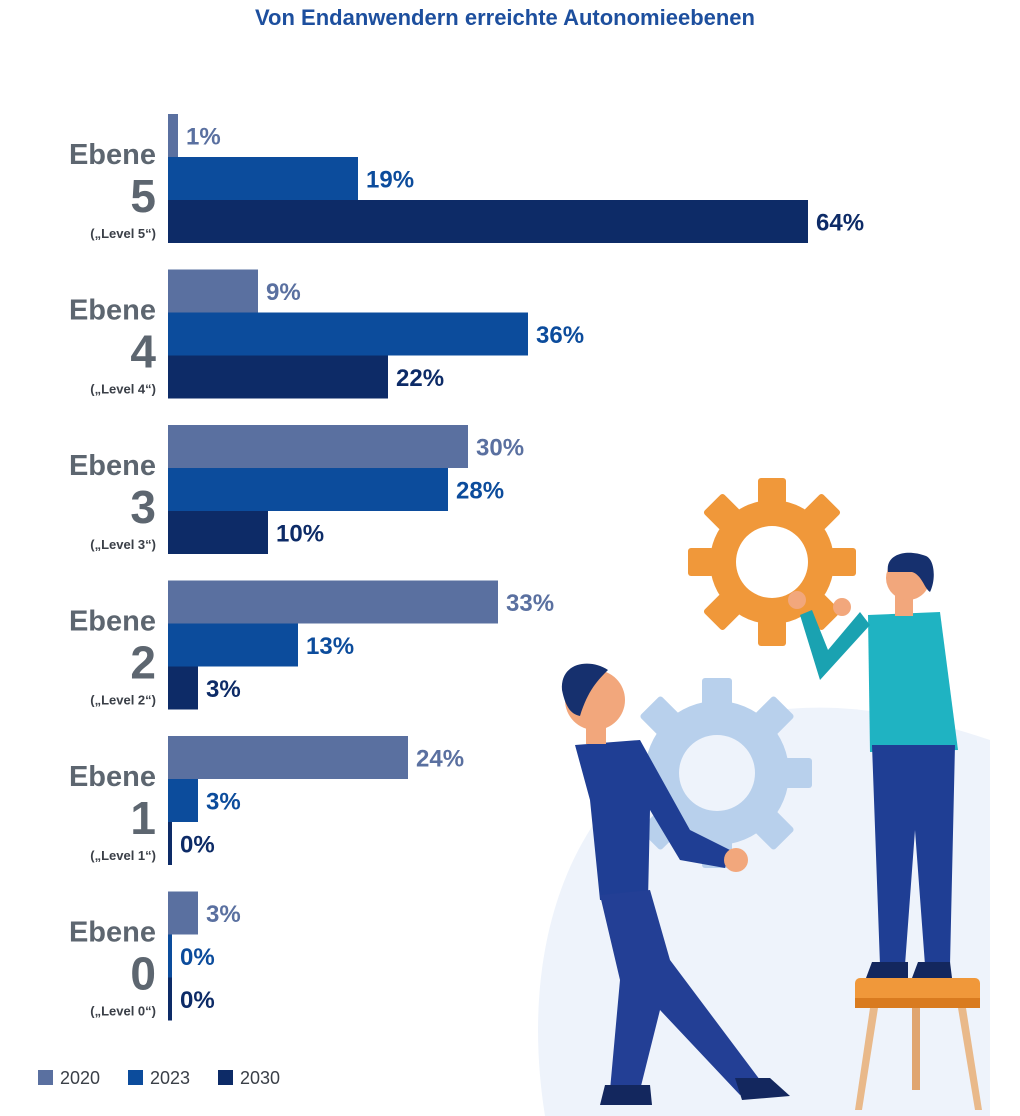  I want to click on person-on-stool, so click(873, 765).